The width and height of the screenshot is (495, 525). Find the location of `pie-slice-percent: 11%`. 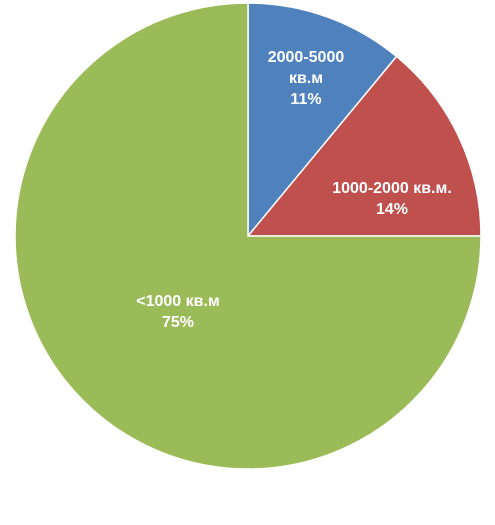

pie-slice-percent: 11% is located at coordinates (305, 99).